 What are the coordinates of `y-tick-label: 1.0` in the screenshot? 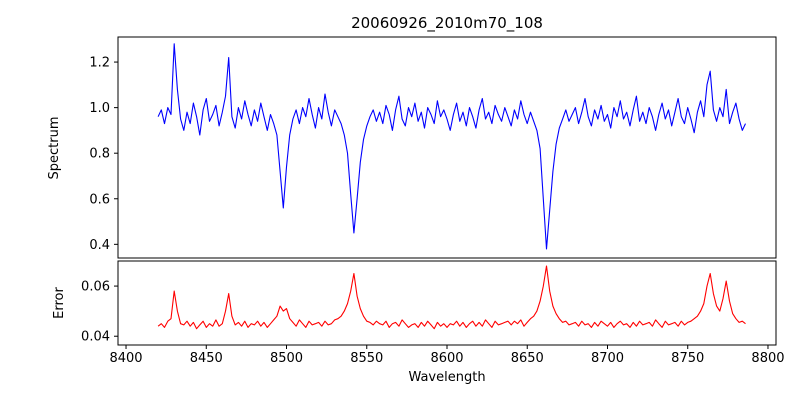 It's located at (99, 108).